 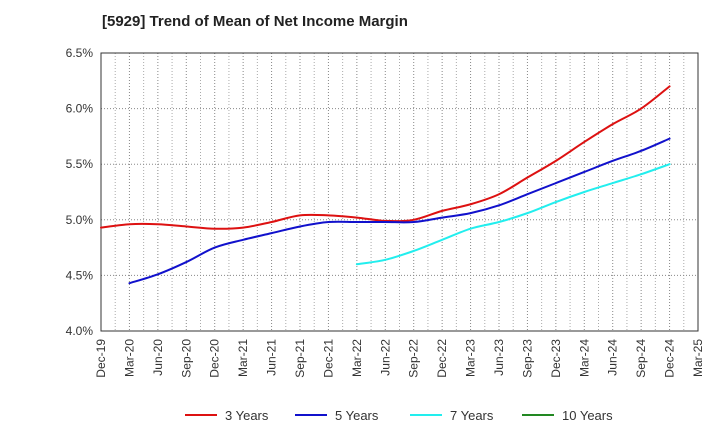 What do you see at coordinates (513, 214) in the screenshot?
I see `series-line-7-years` at bounding box center [513, 214].